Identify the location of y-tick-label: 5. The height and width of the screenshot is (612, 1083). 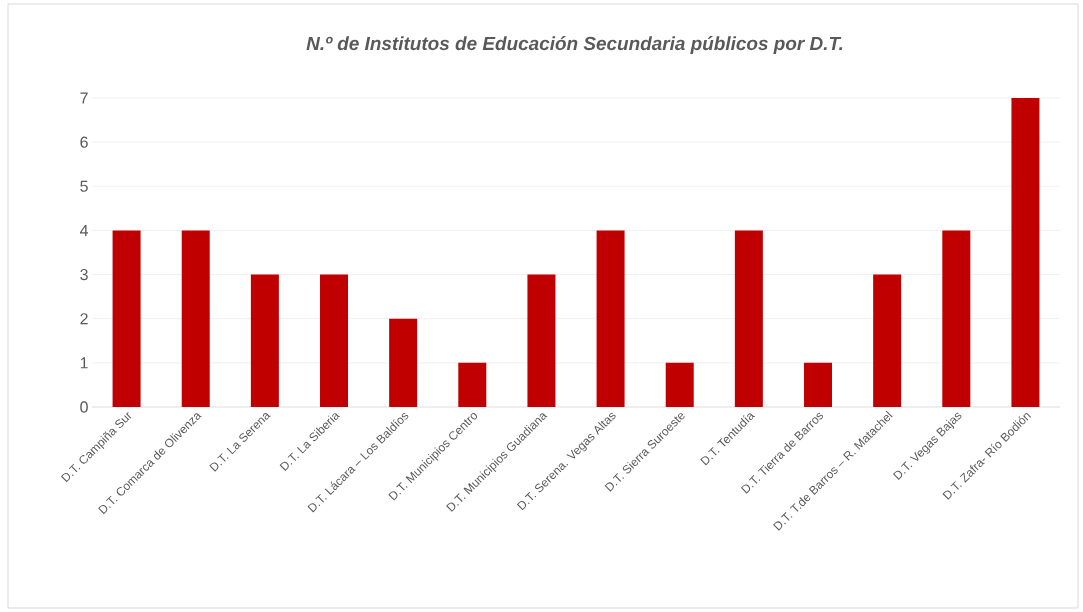
(84, 186).